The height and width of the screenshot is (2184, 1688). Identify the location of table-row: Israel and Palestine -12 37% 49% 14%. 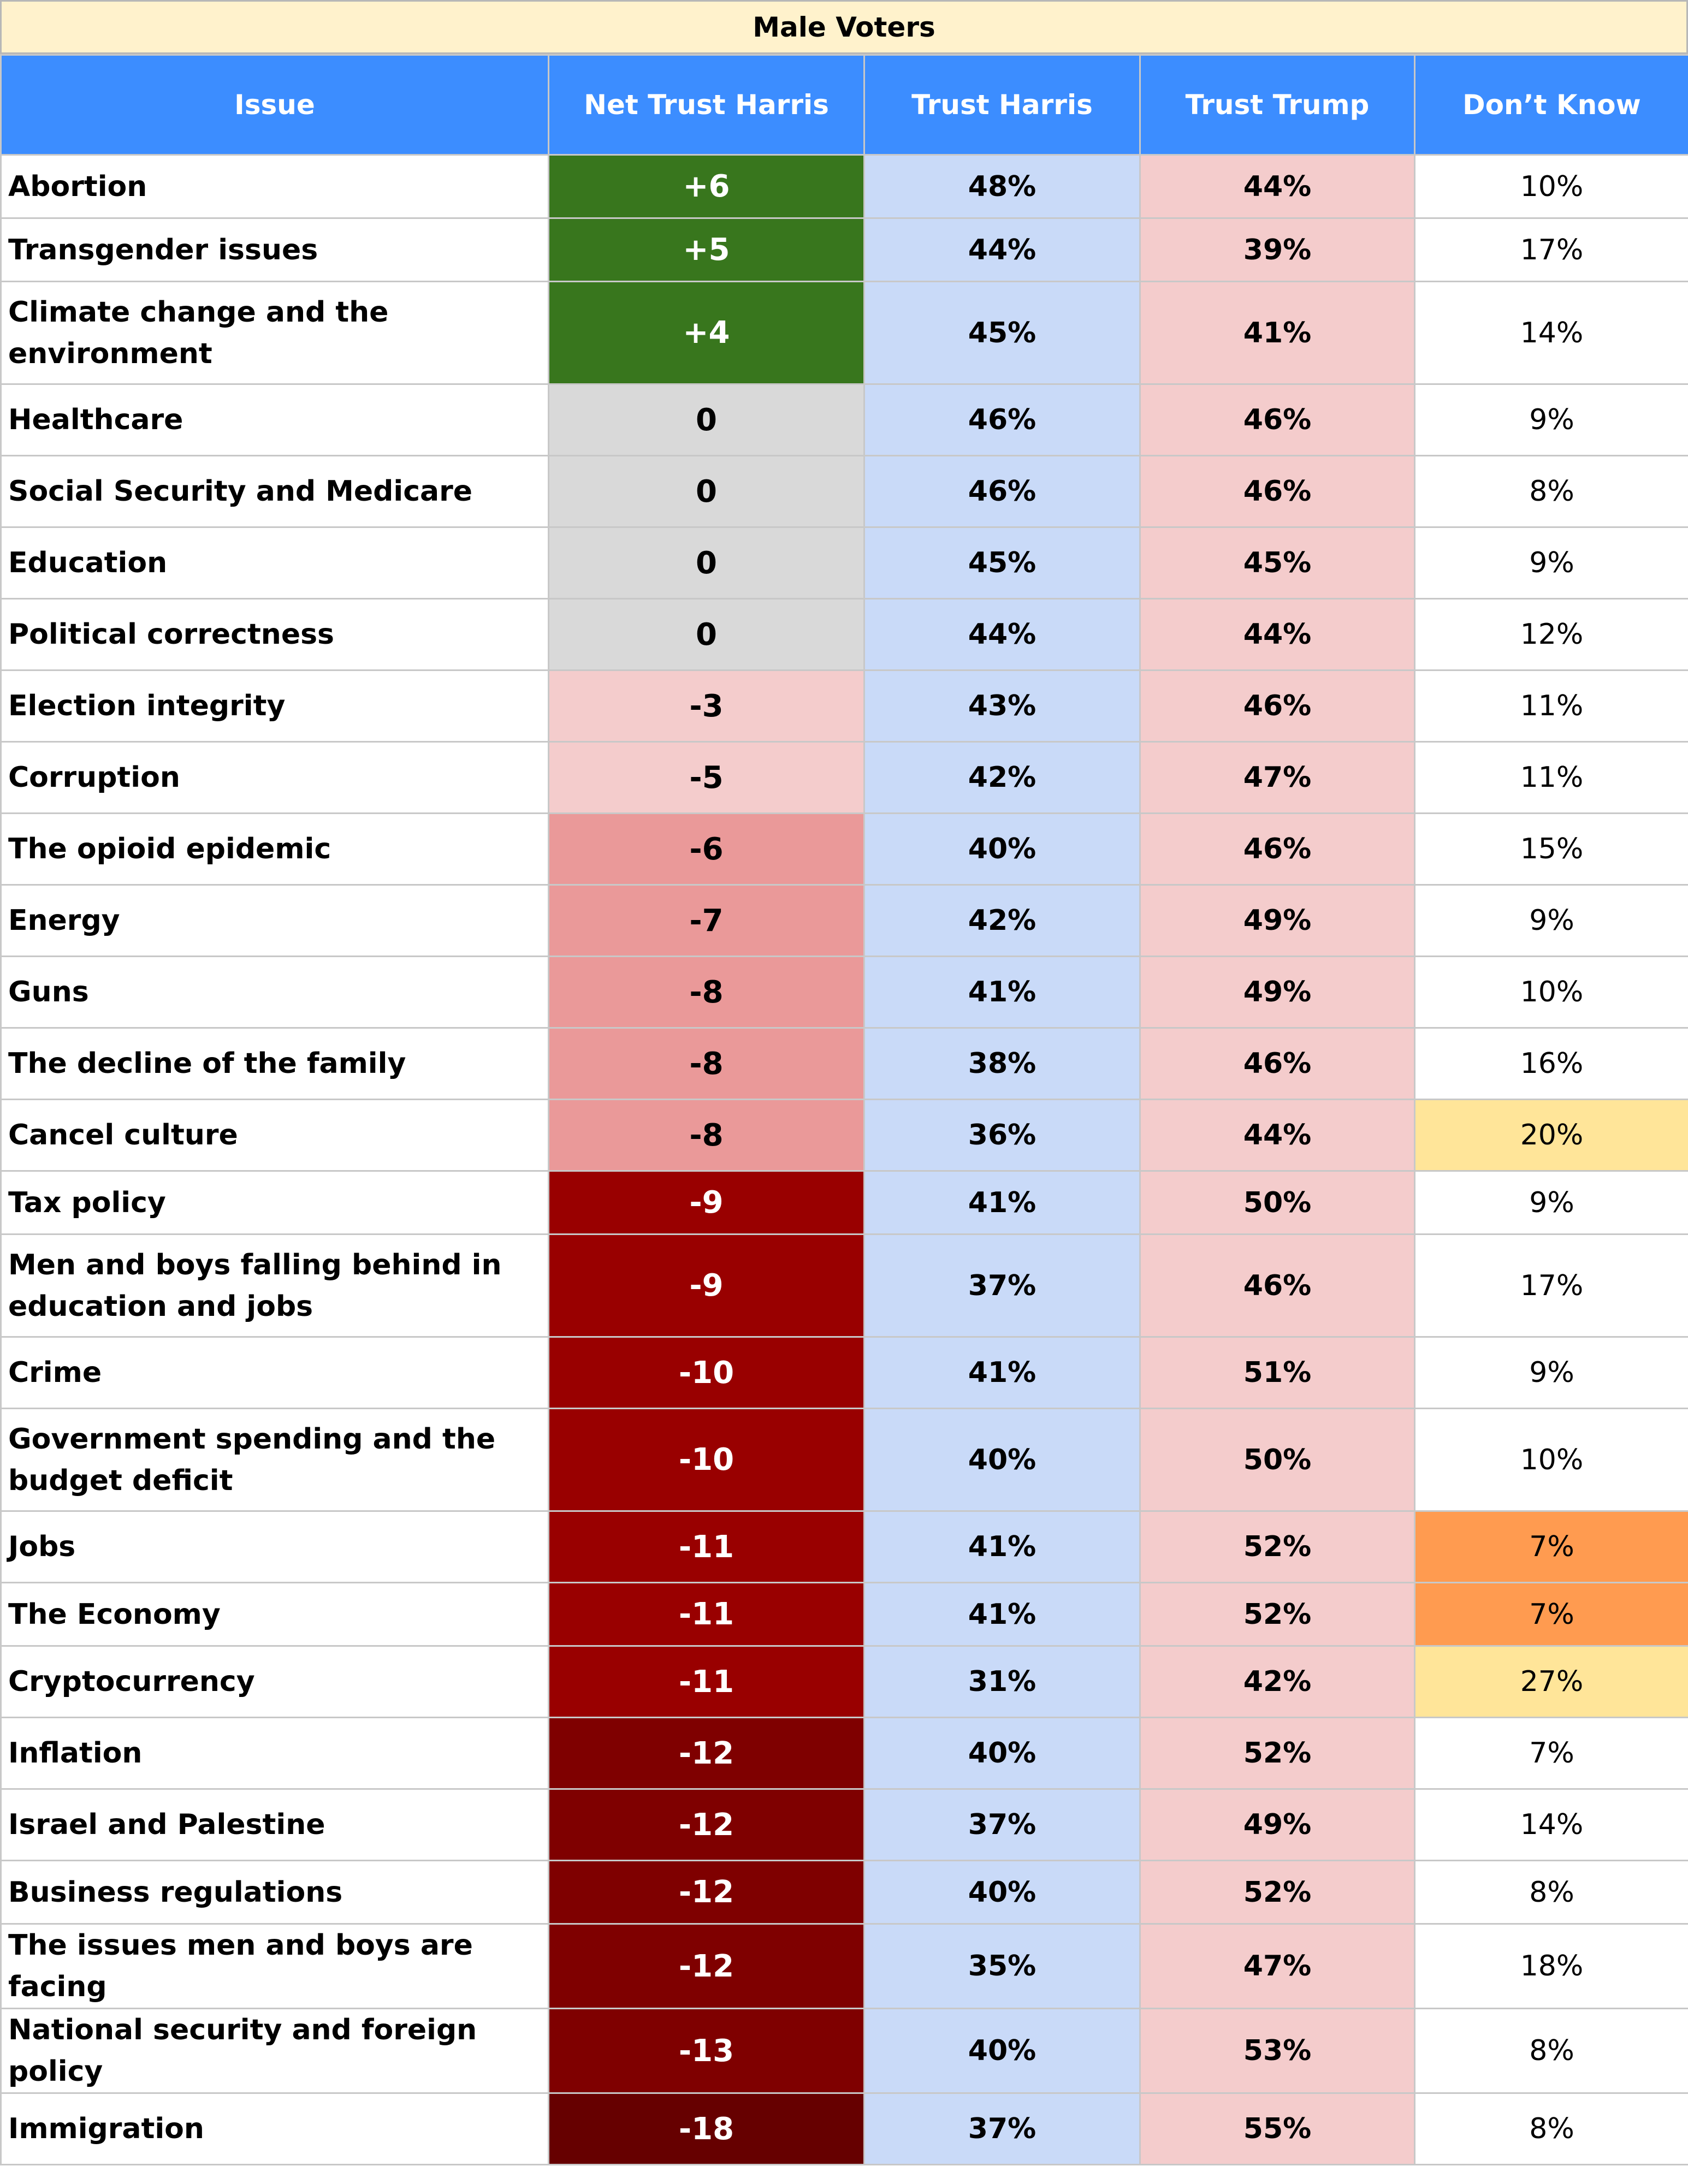
(844, 1824).